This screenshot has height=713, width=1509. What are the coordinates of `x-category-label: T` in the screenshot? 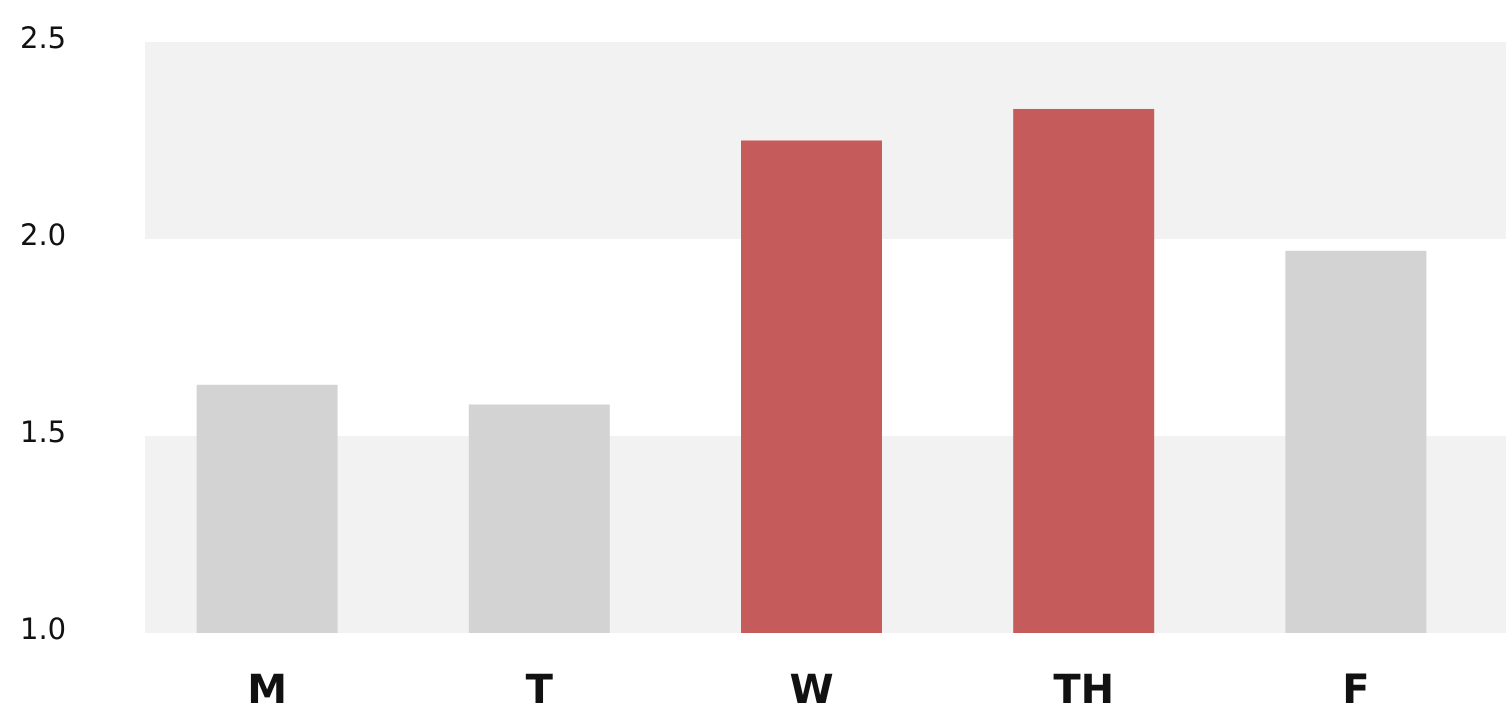 It's located at (540, 690).